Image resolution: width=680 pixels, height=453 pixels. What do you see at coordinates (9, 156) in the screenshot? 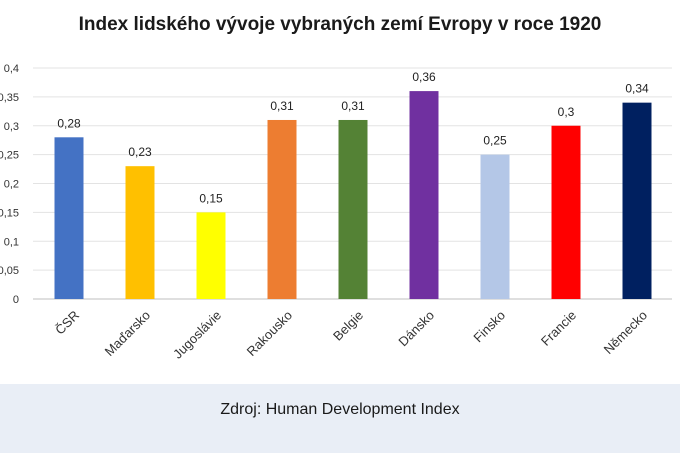
I see `y-tick-label: 0,25` at bounding box center [9, 156].